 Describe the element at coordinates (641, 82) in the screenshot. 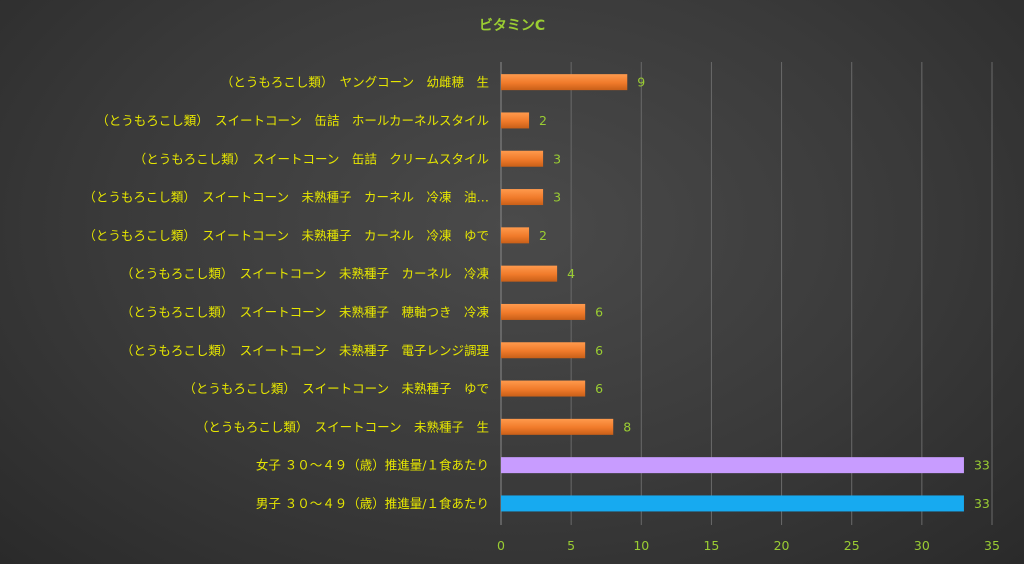

I see `data-label: 9` at that location.